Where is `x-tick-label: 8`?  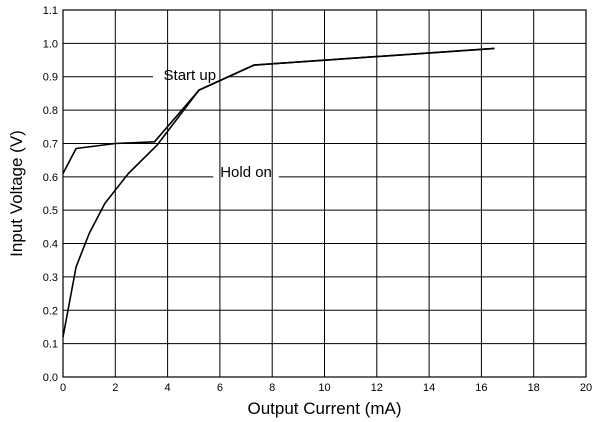 x-tick-label: 8 is located at coordinates (272, 388).